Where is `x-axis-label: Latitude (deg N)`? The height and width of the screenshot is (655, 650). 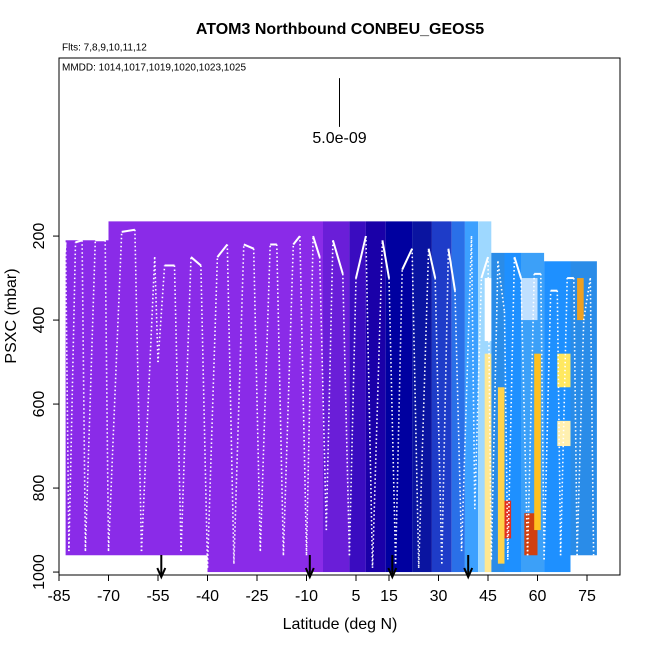
x-axis-label: Latitude (deg N) is located at coordinates (340, 624).